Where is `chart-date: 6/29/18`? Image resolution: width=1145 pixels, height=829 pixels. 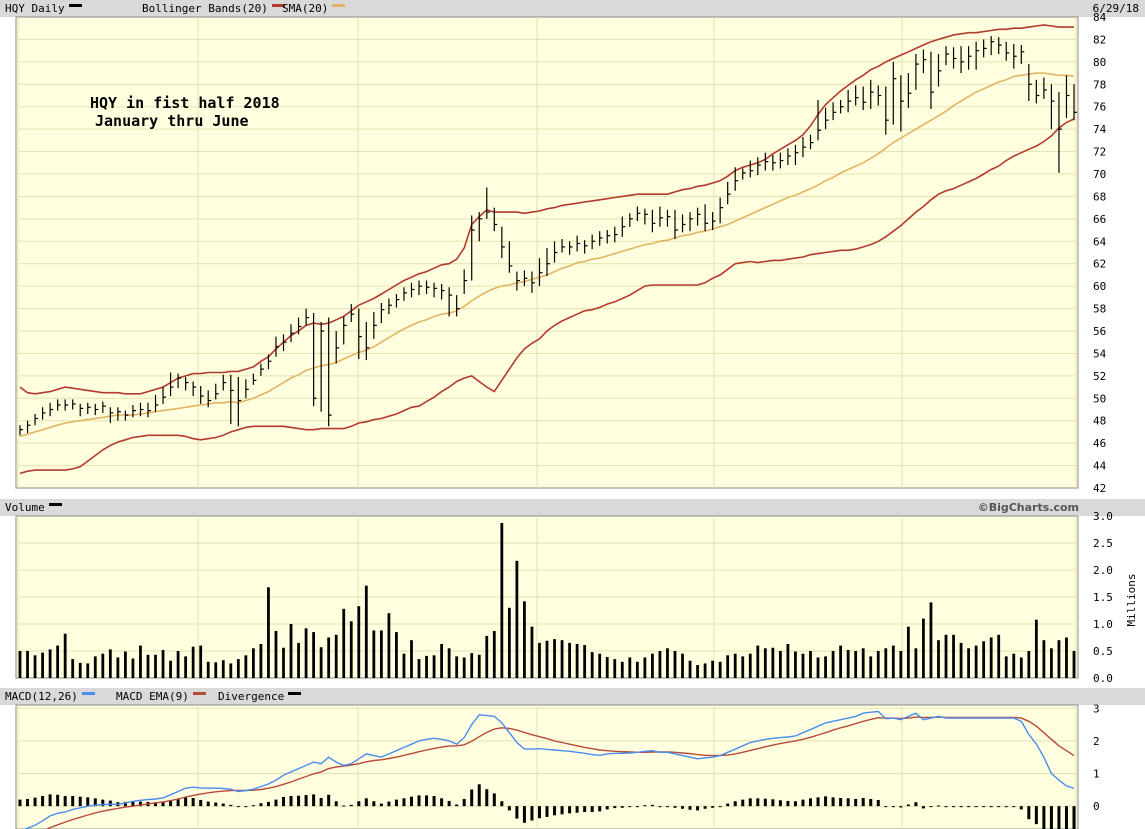
chart-date: 6/29/18 is located at coordinates (1115, 8).